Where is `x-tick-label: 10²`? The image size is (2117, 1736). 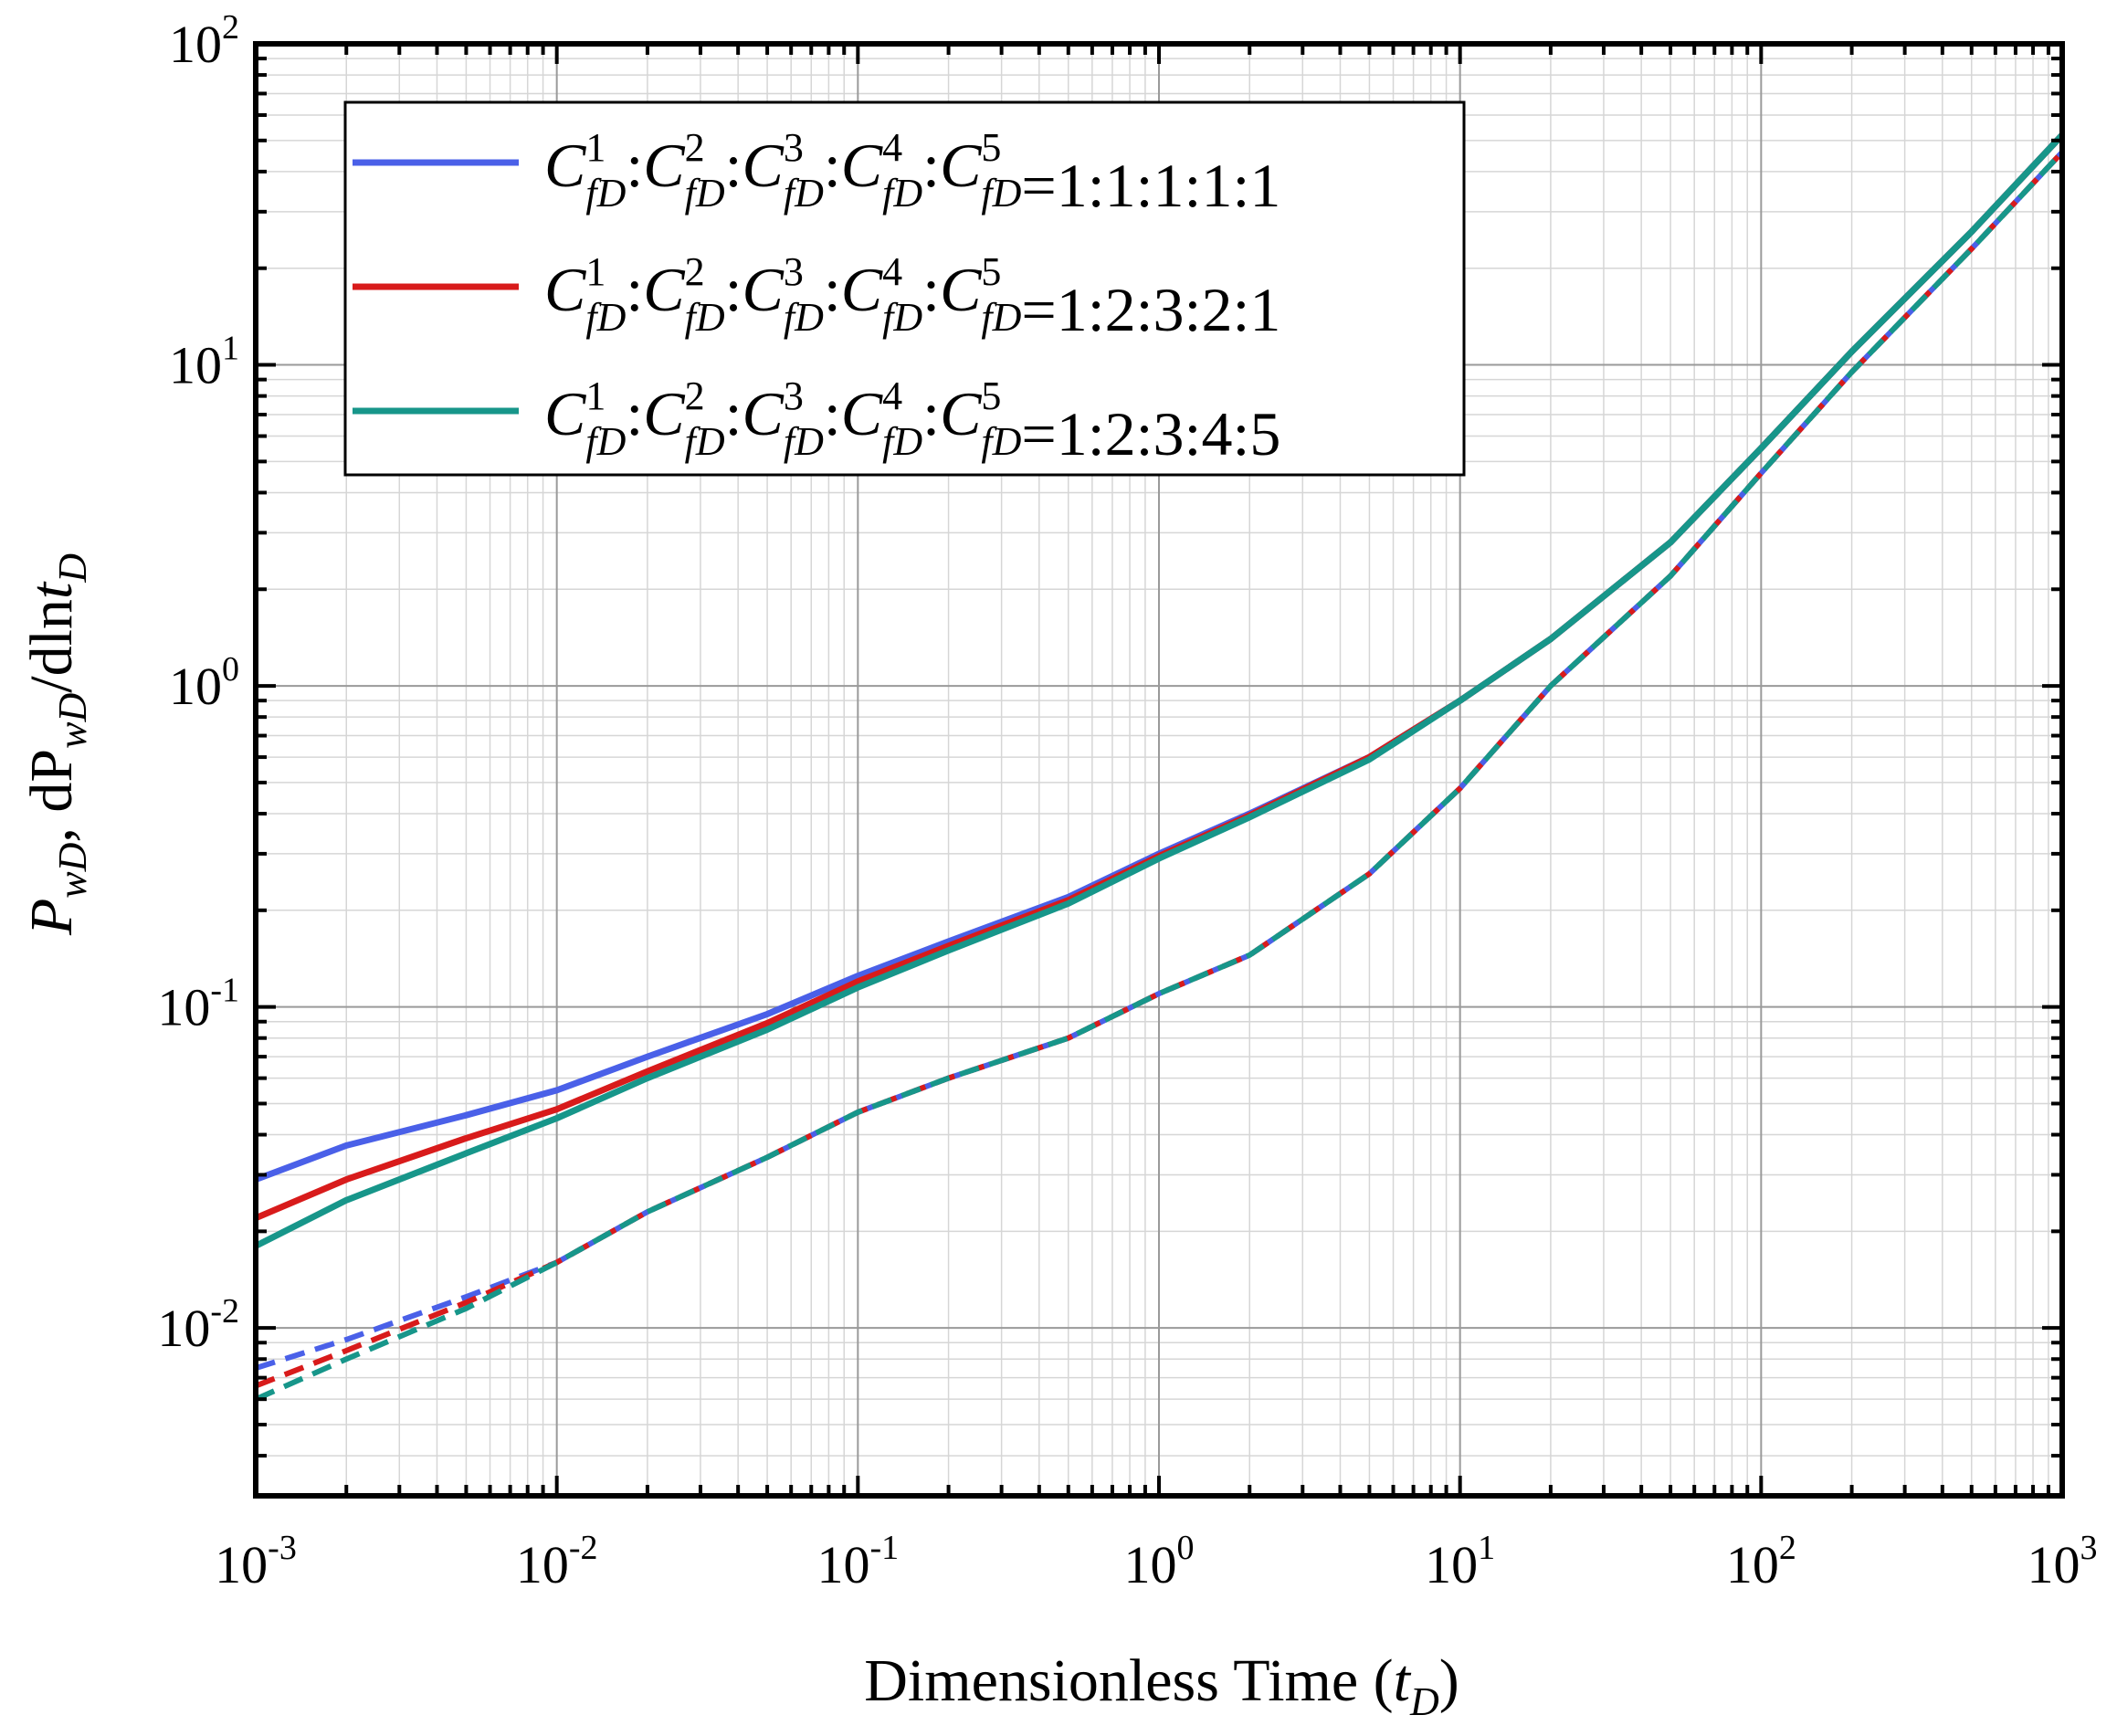
x-tick-label: 10² is located at coordinates (1761, 1561).